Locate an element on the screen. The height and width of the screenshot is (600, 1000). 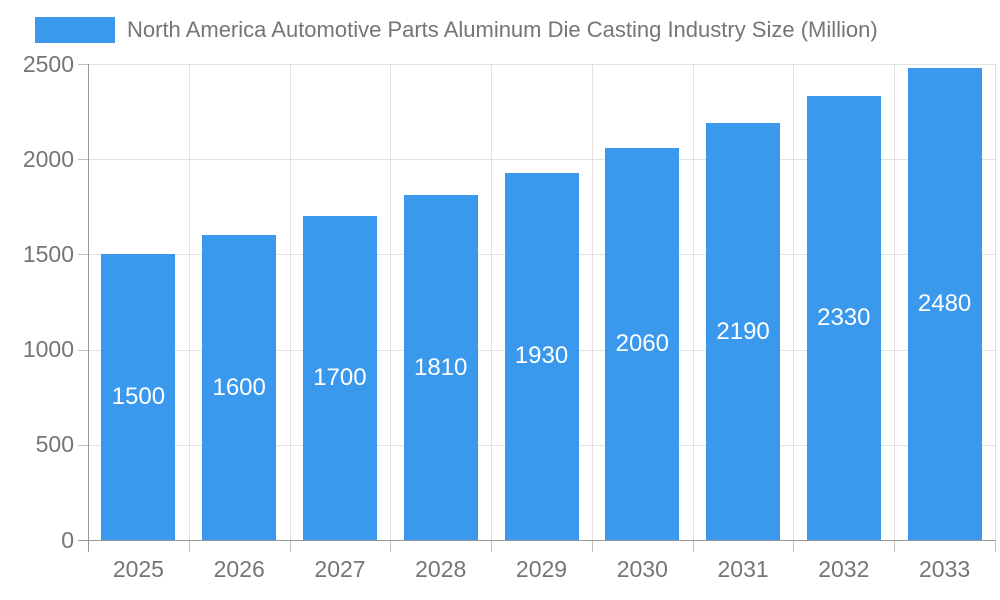
bar-value-label: 2330 is located at coordinates (844, 318).